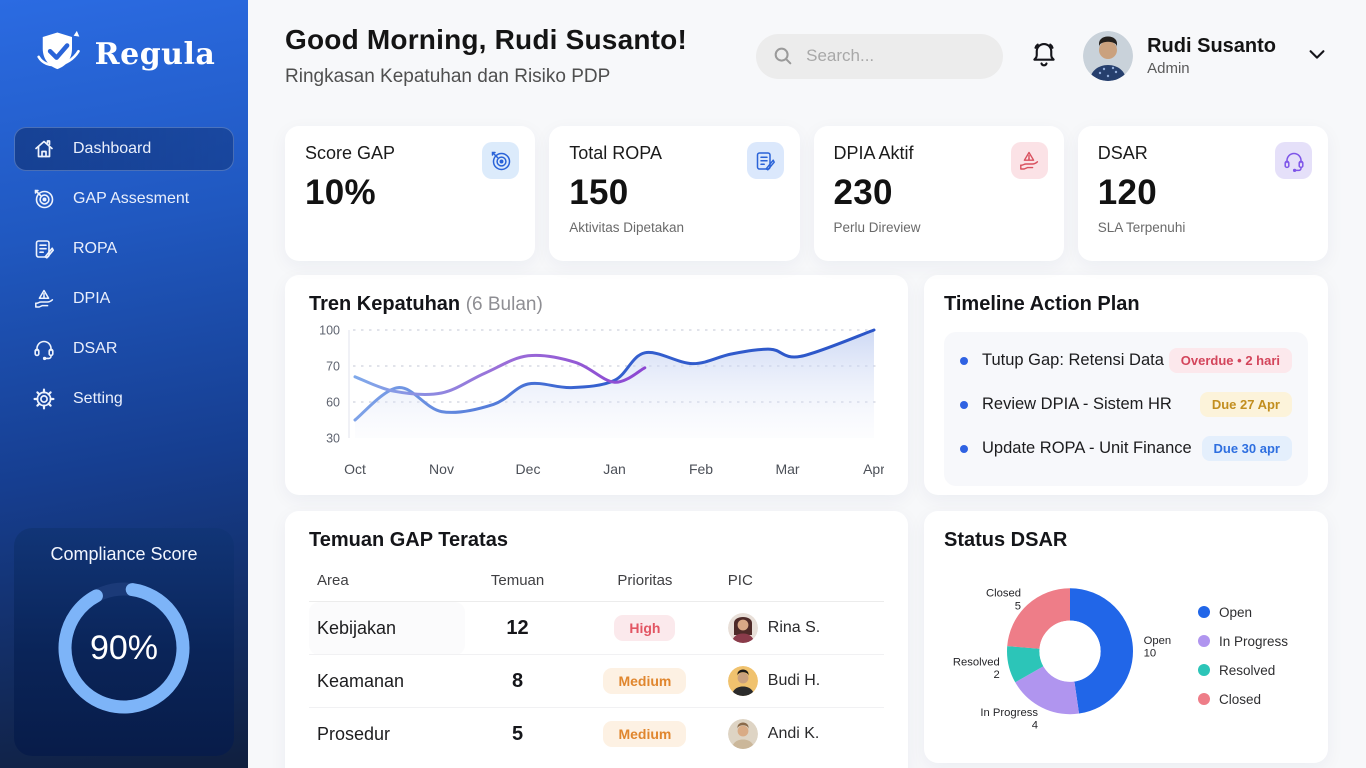 The width and height of the screenshot is (1366, 768). I want to click on sidebar-item-label: DSAR, so click(95, 348).